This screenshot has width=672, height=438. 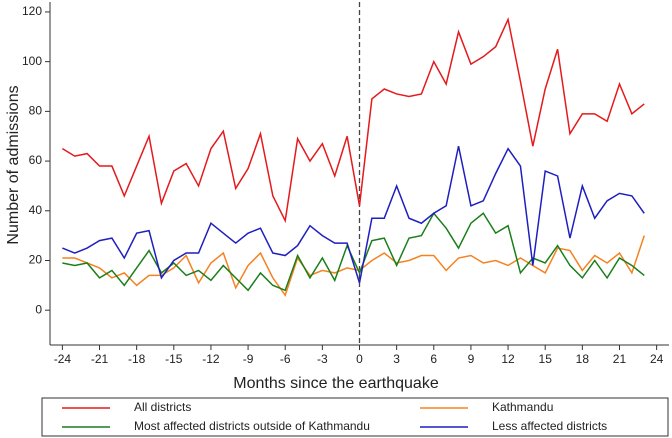 What do you see at coordinates (174, 359) in the screenshot?
I see `x-tick-label: -15` at bounding box center [174, 359].